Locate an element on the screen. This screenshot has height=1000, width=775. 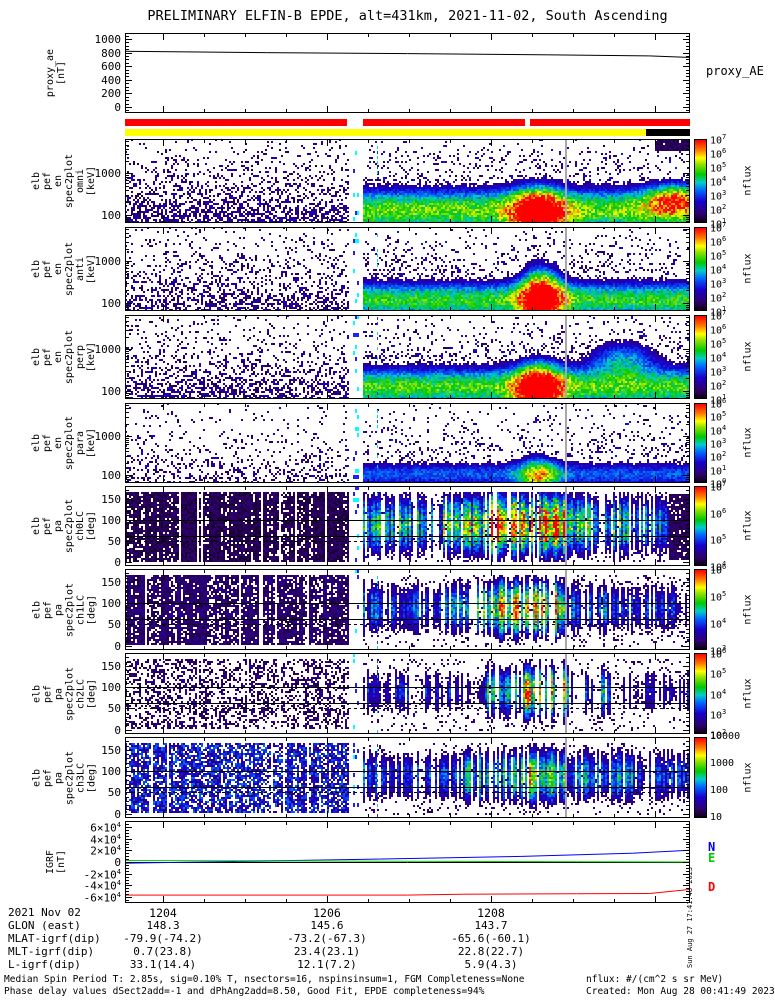
ylabel-line: [nT] is located at coordinates (61, 862).